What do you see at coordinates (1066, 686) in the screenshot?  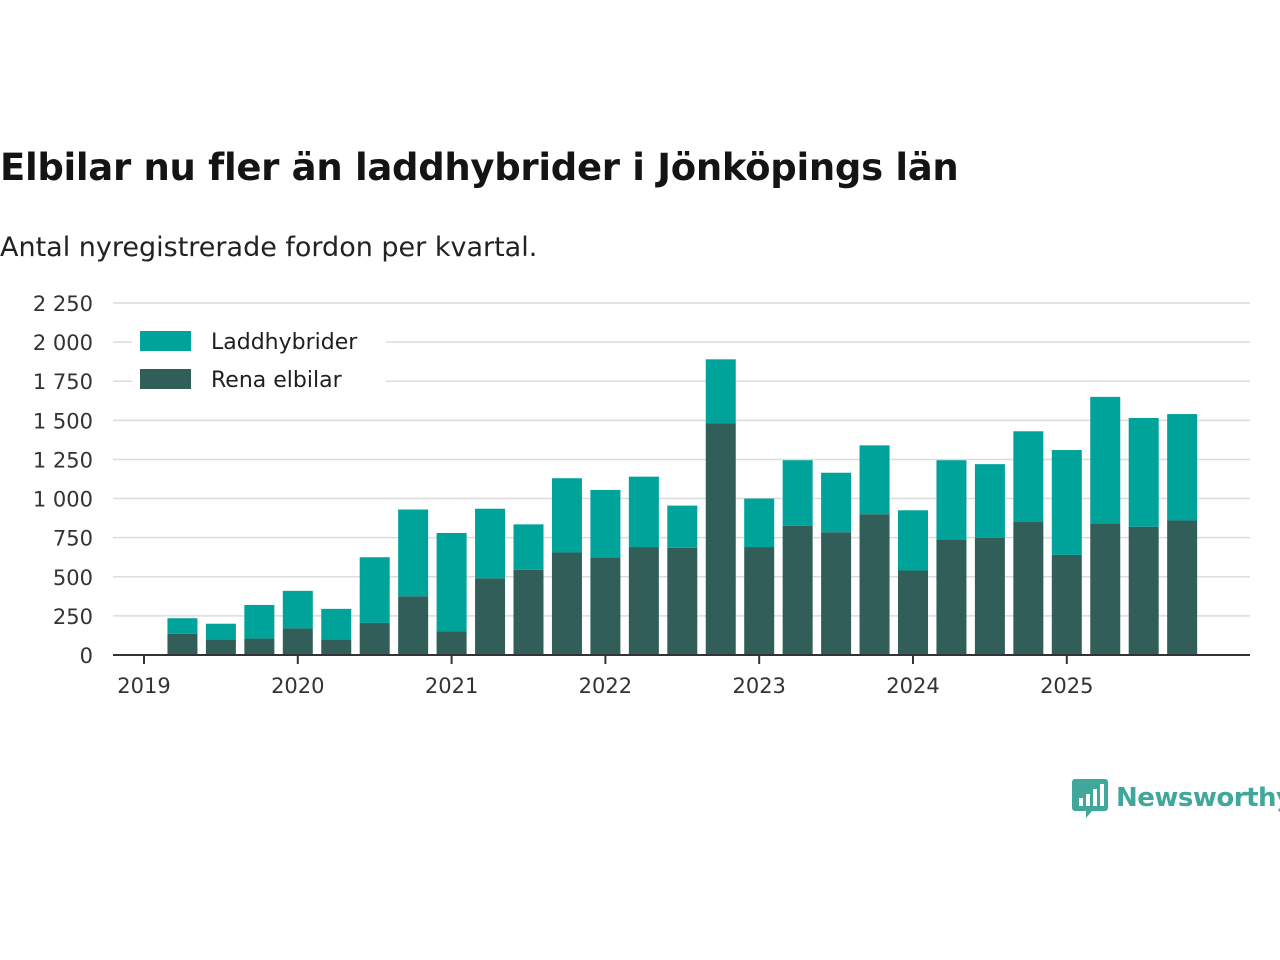 I see `x-tick-label: 2025` at bounding box center [1066, 686].